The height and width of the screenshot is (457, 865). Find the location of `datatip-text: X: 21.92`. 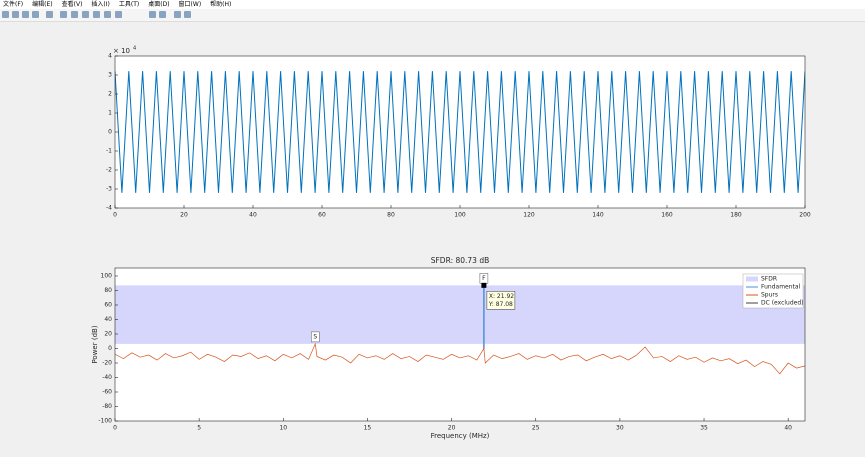

datatip-text: X: 21.92 is located at coordinates (501, 296).